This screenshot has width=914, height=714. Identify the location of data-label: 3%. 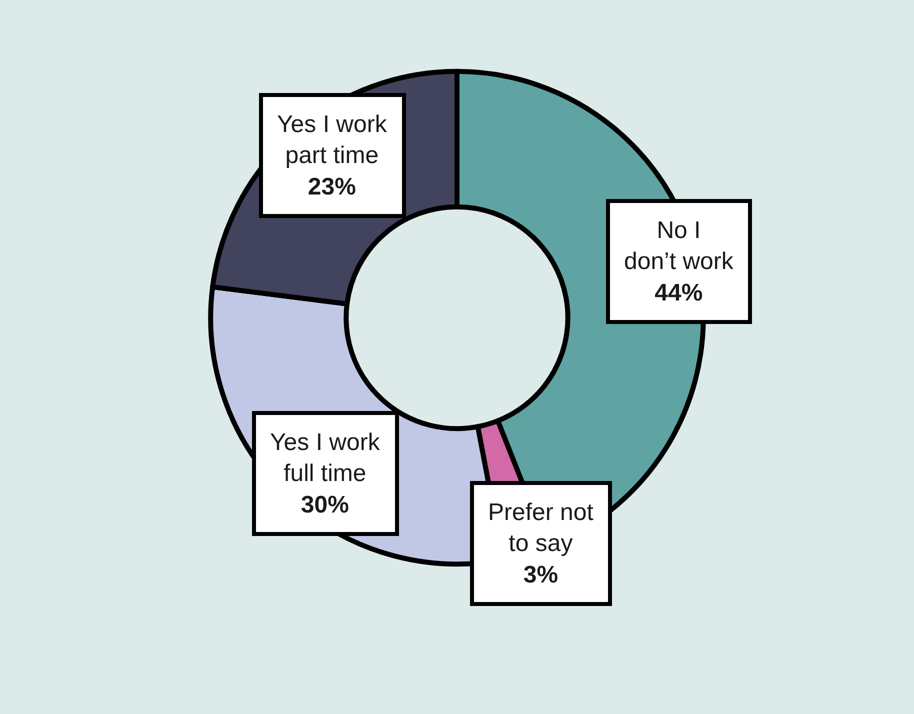
(540, 574).